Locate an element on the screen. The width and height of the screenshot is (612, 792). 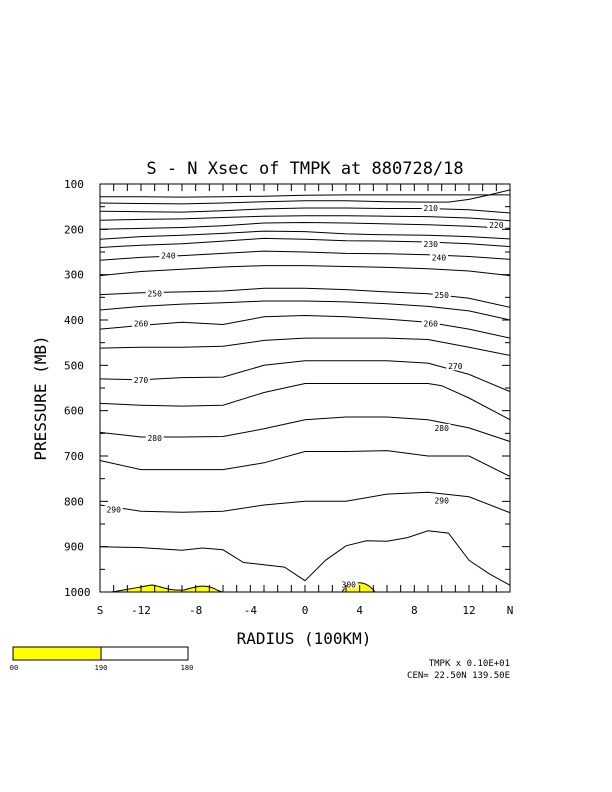
contour-label: 220 is located at coordinates (496, 225).